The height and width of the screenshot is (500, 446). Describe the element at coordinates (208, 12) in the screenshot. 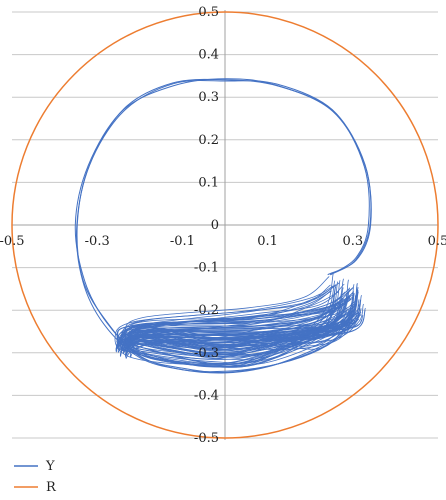

I see `y-tick-label: 0.5` at that location.